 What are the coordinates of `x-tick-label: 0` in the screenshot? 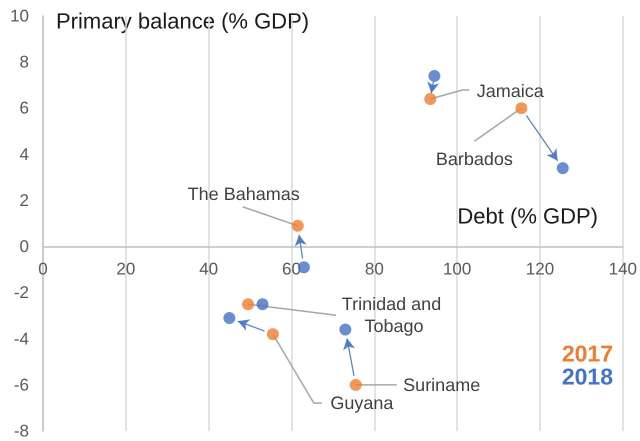 It's located at (43, 269).